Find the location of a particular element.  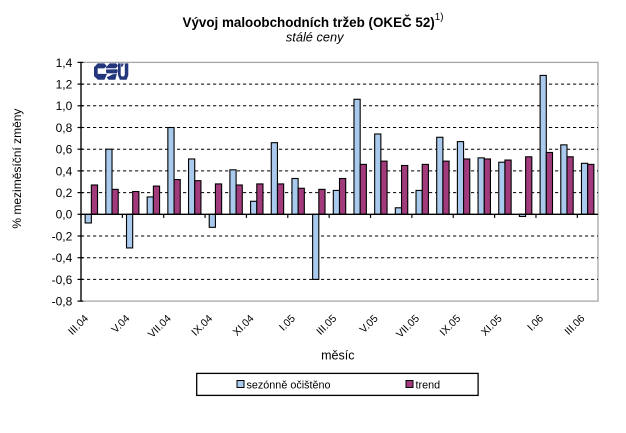

svg-text:Vývoj maloobchodních tržeb (OK: Vývoj maloobchodních tržeb (OKEČ 52)1) is located at coordinates (313, 21).